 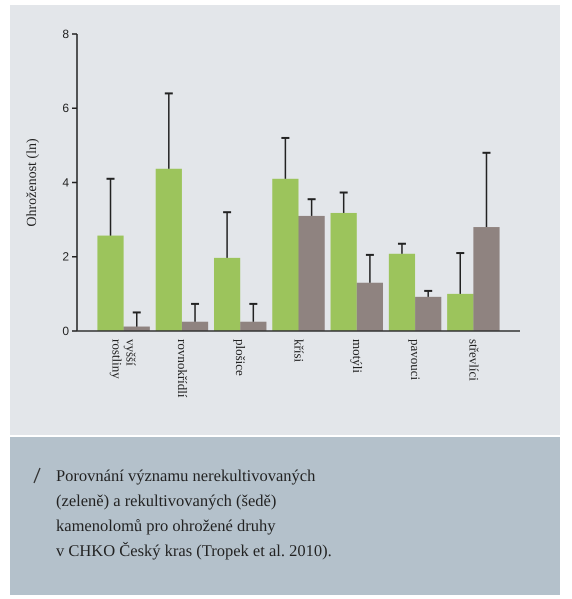 I want to click on x-tick-label: vyšší rostliny, so click(x=124, y=359).